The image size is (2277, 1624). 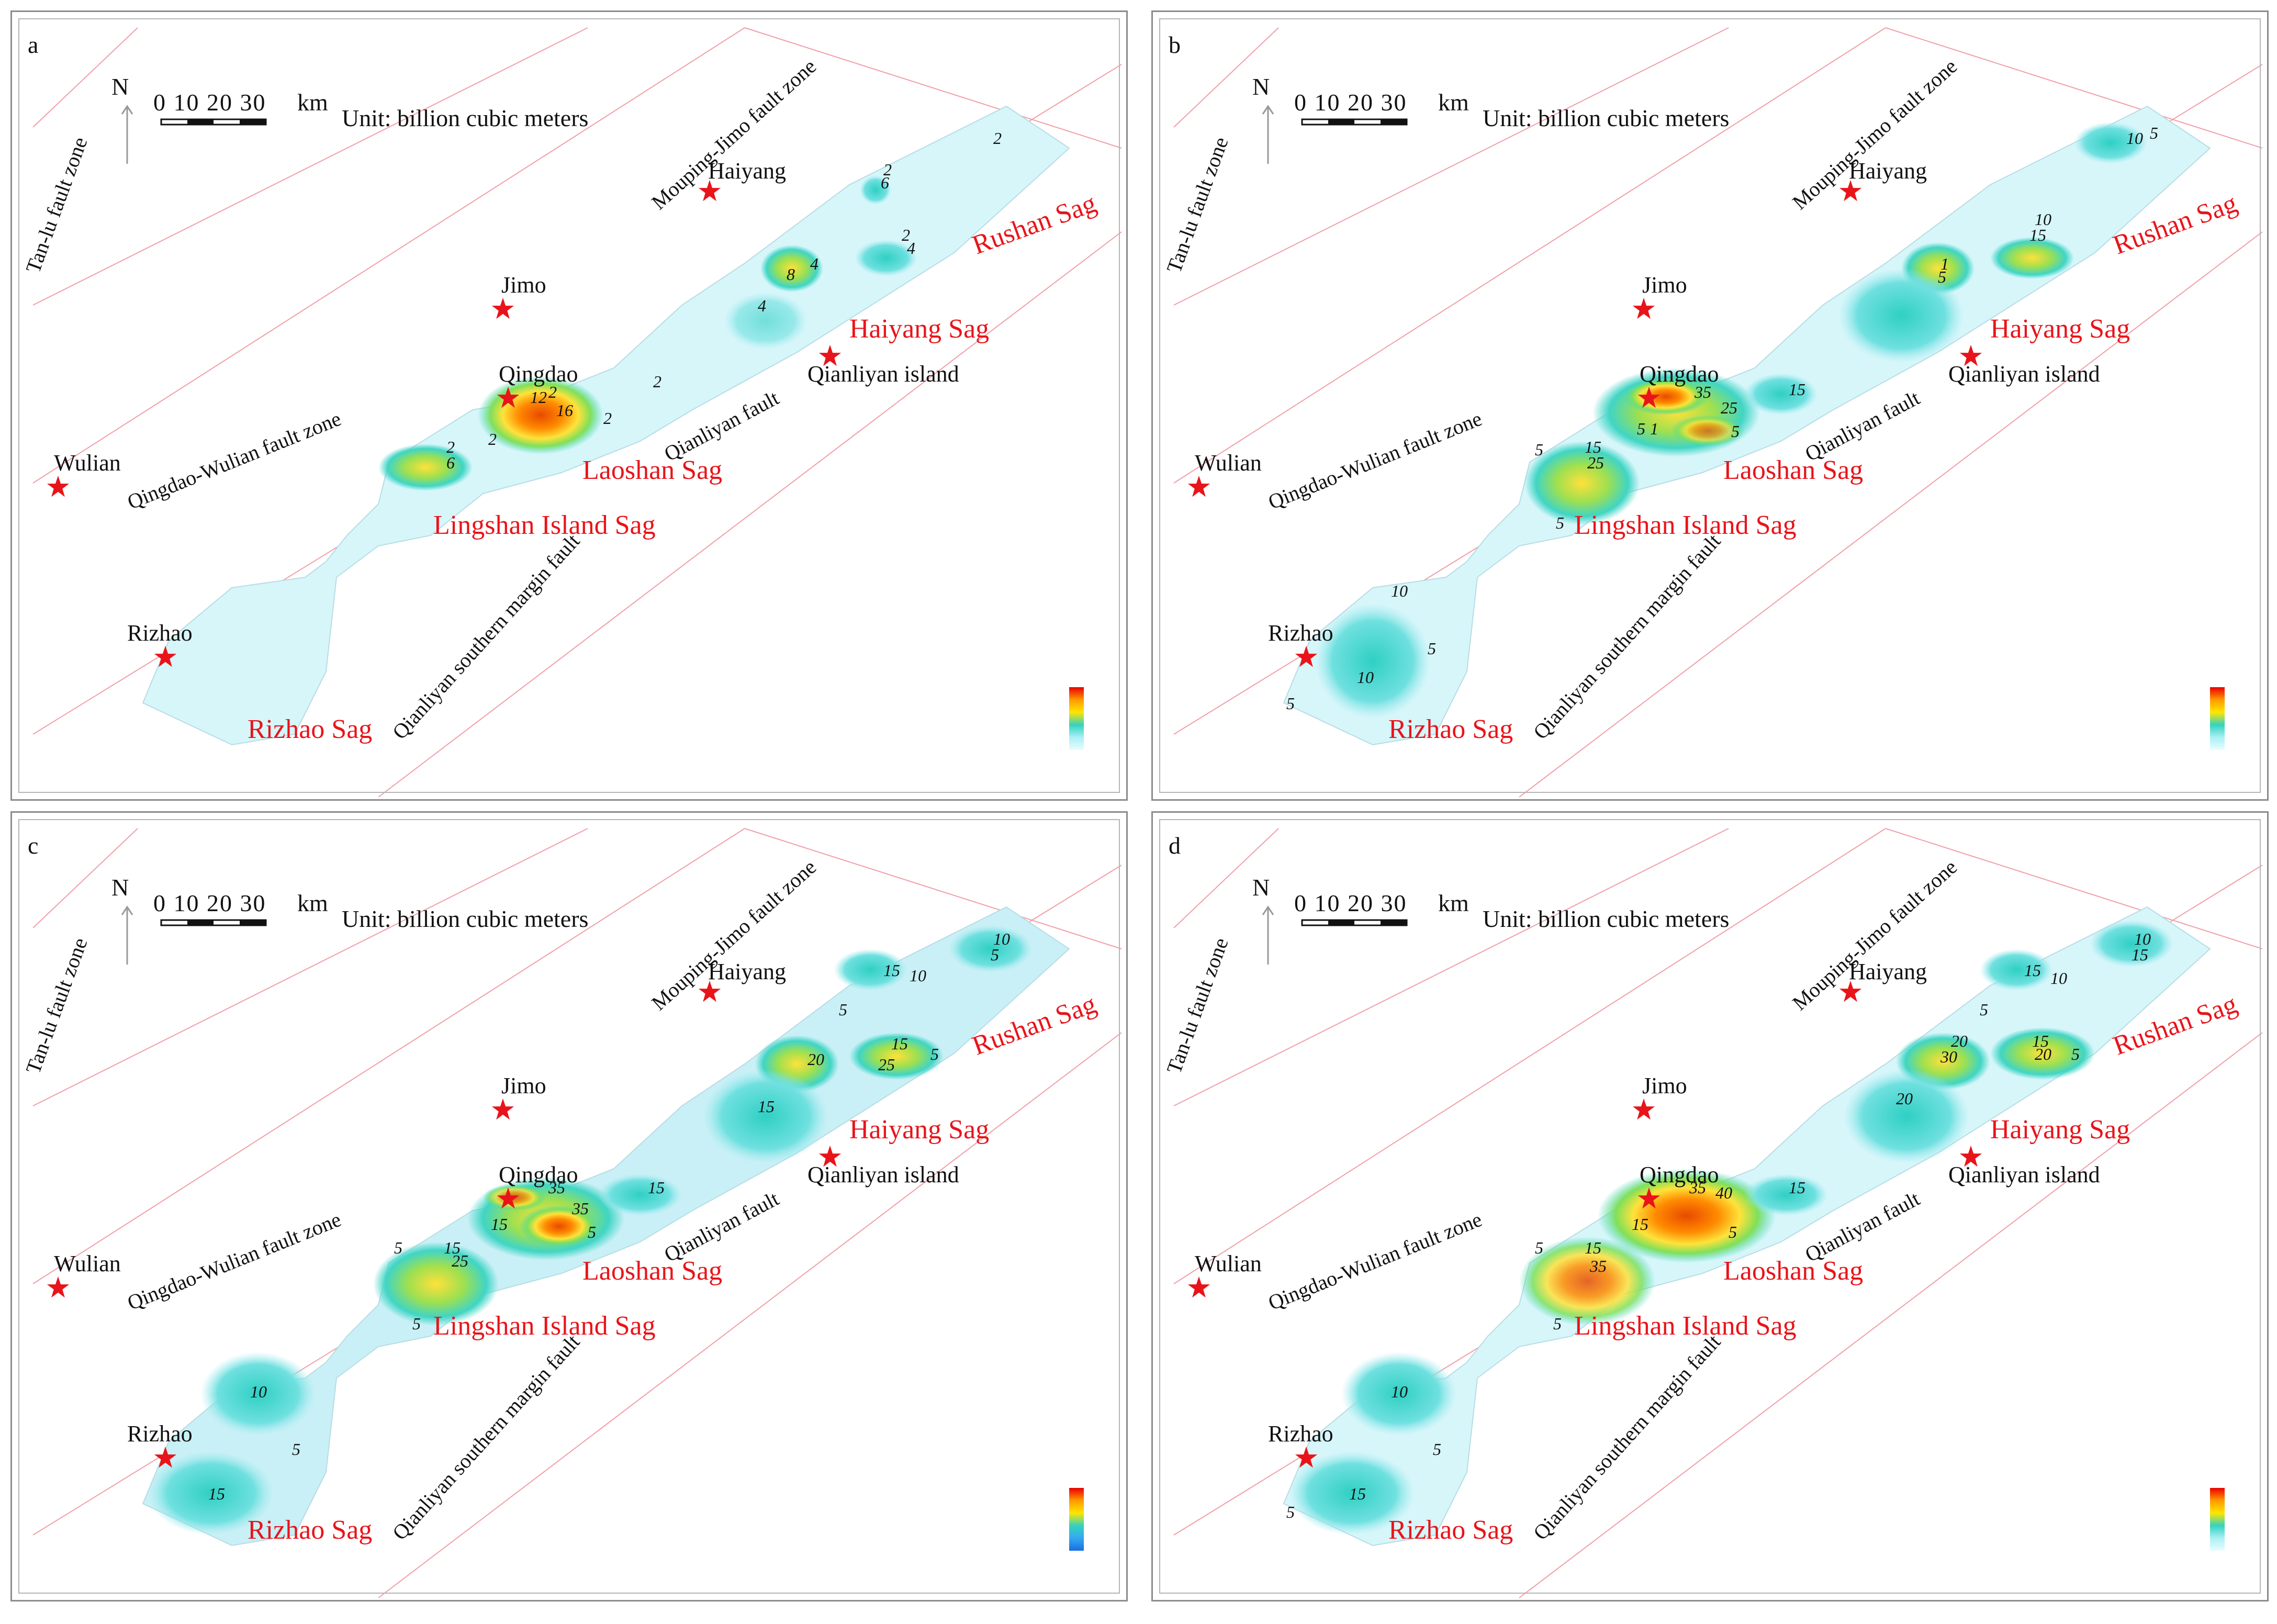 I want to click on contour-label: 8, so click(x=791, y=274).